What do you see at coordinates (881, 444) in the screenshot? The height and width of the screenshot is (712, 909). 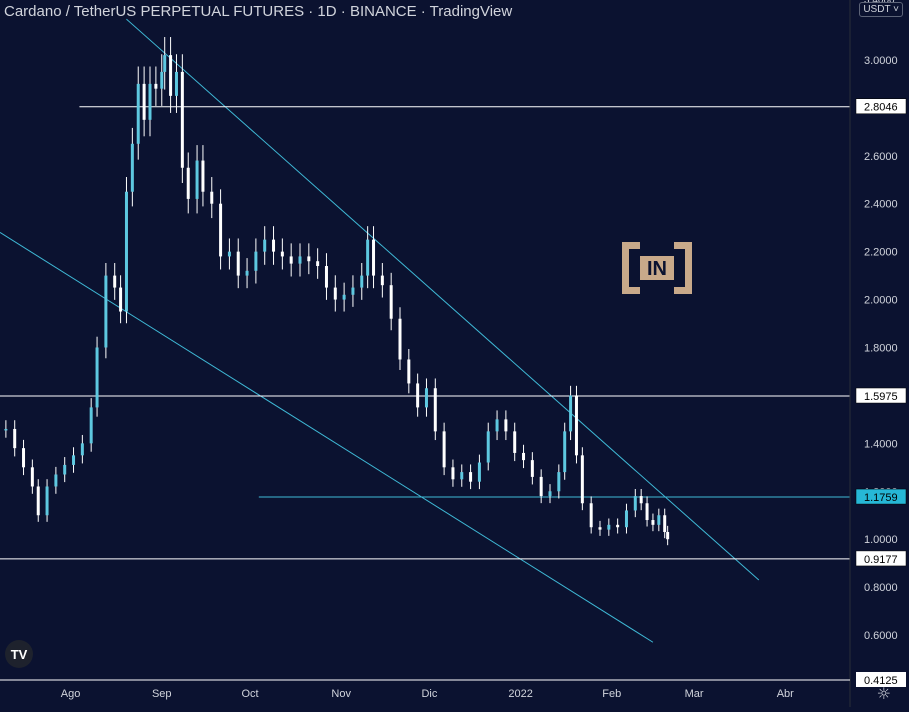 I see `y-tick-label: 1.4000` at bounding box center [881, 444].